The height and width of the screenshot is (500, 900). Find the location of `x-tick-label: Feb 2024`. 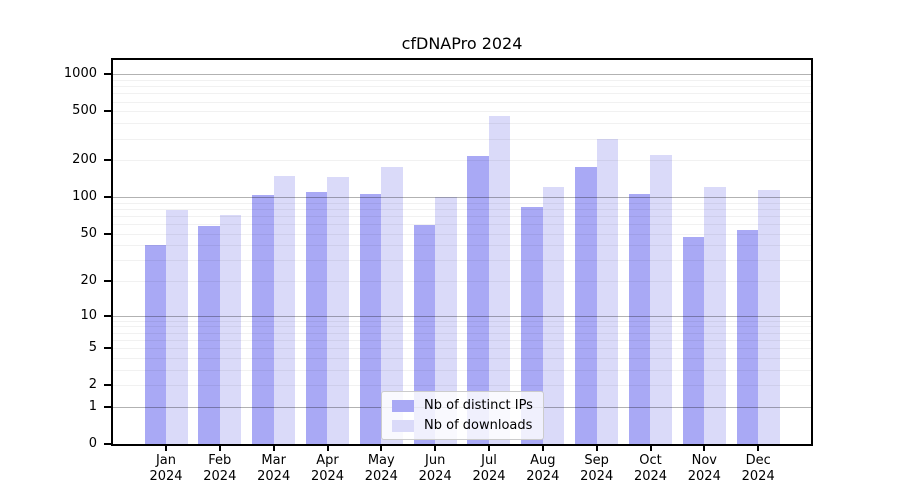

x-tick-label: Feb 2024 is located at coordinates (220, 469).